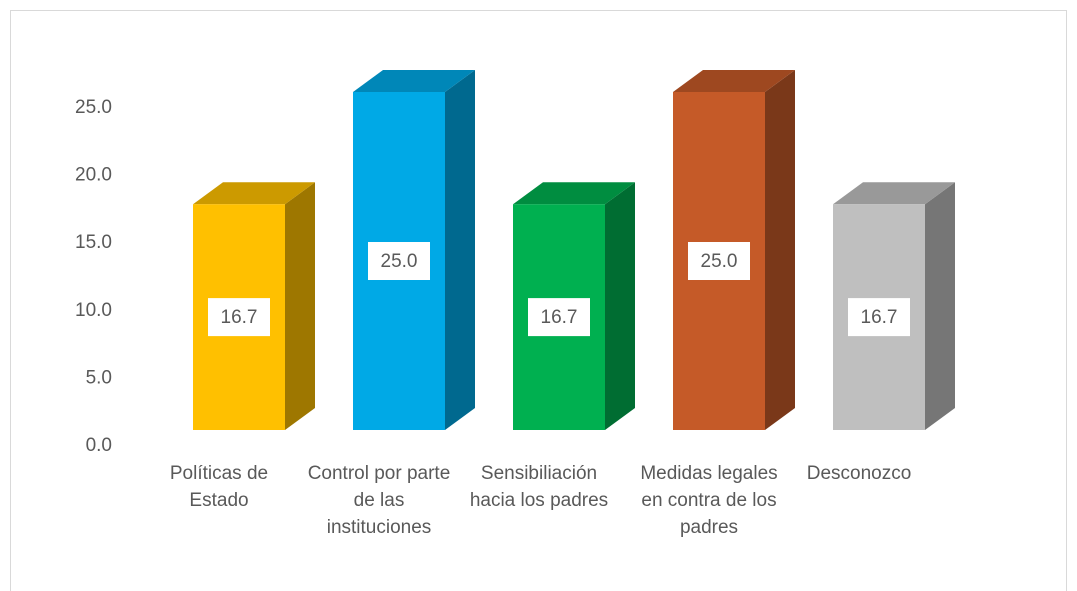 The height and width of the screenshot is (591, 1077). What do you see at coordinates (379, 500) in the screenshot?
I see `x-tick-label: Control por parte de las instituciones` at bounding box center [379, 500].